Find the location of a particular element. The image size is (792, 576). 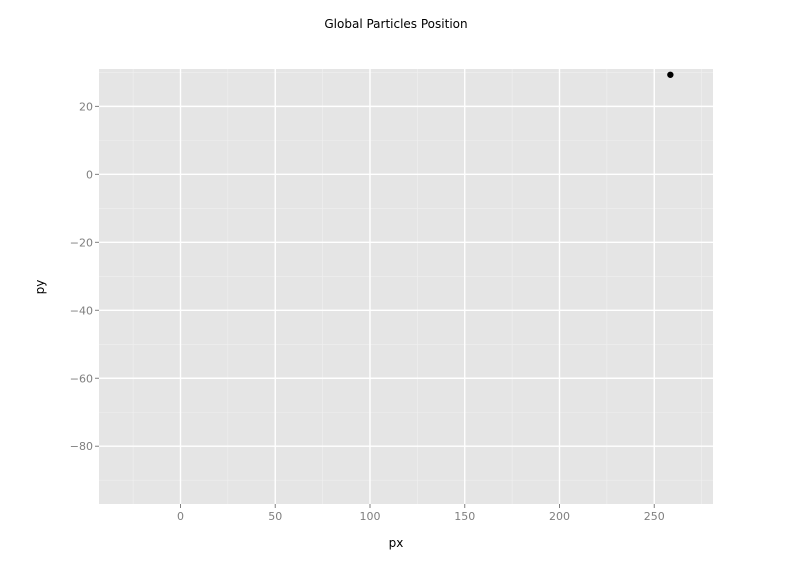

y-tick-label: −80 is located at coordinates (81, 446).